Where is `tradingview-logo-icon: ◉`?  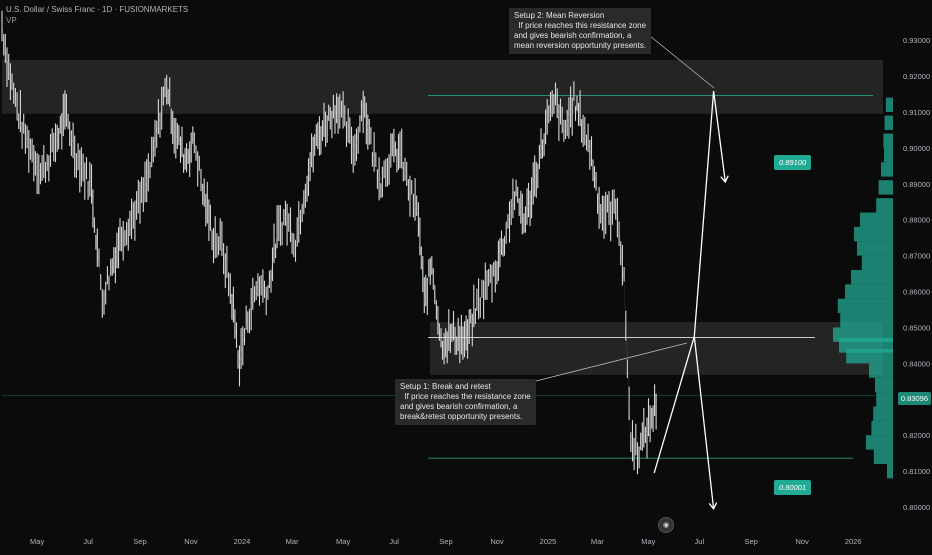
tradingview-logo-icon: ◉ is located at coordinates (666, 525).